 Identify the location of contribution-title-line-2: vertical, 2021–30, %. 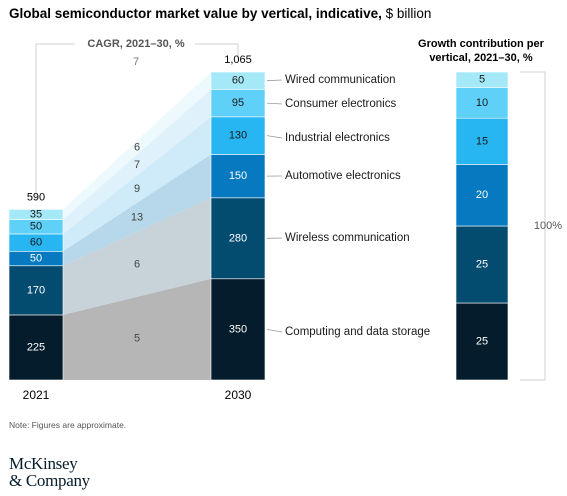
(481, 58).